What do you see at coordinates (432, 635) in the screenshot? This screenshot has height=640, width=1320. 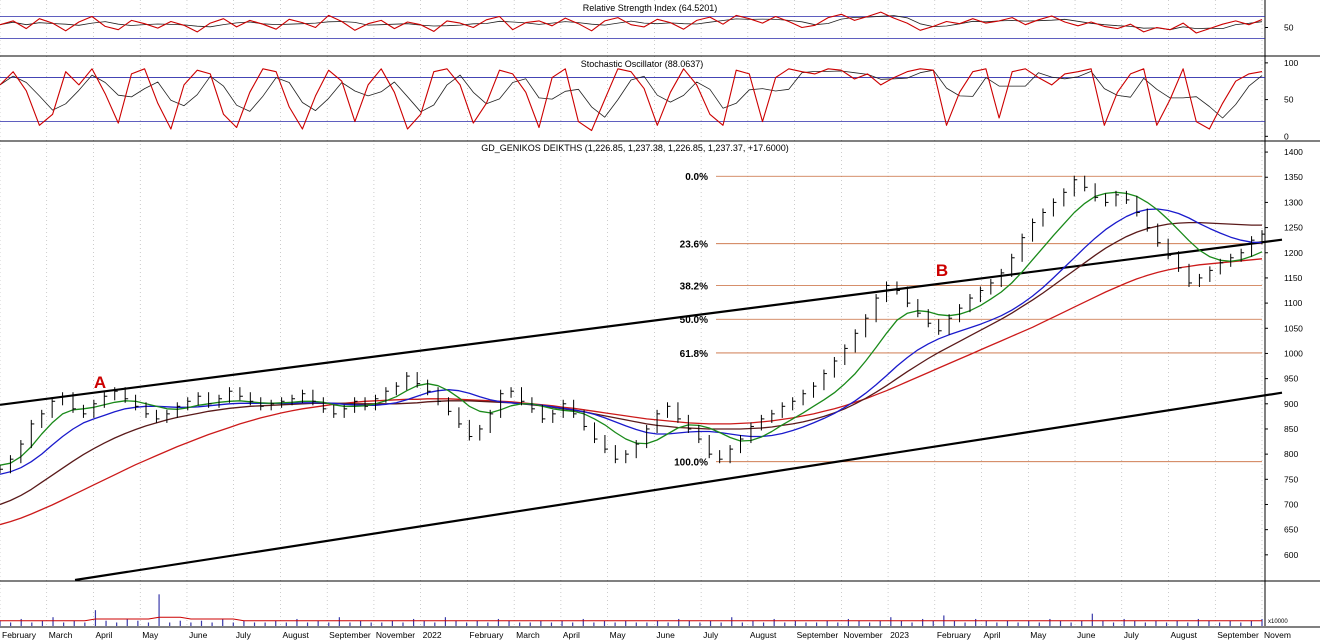 I see `x-tick-label: 2022` at bounding box center [432, 635].